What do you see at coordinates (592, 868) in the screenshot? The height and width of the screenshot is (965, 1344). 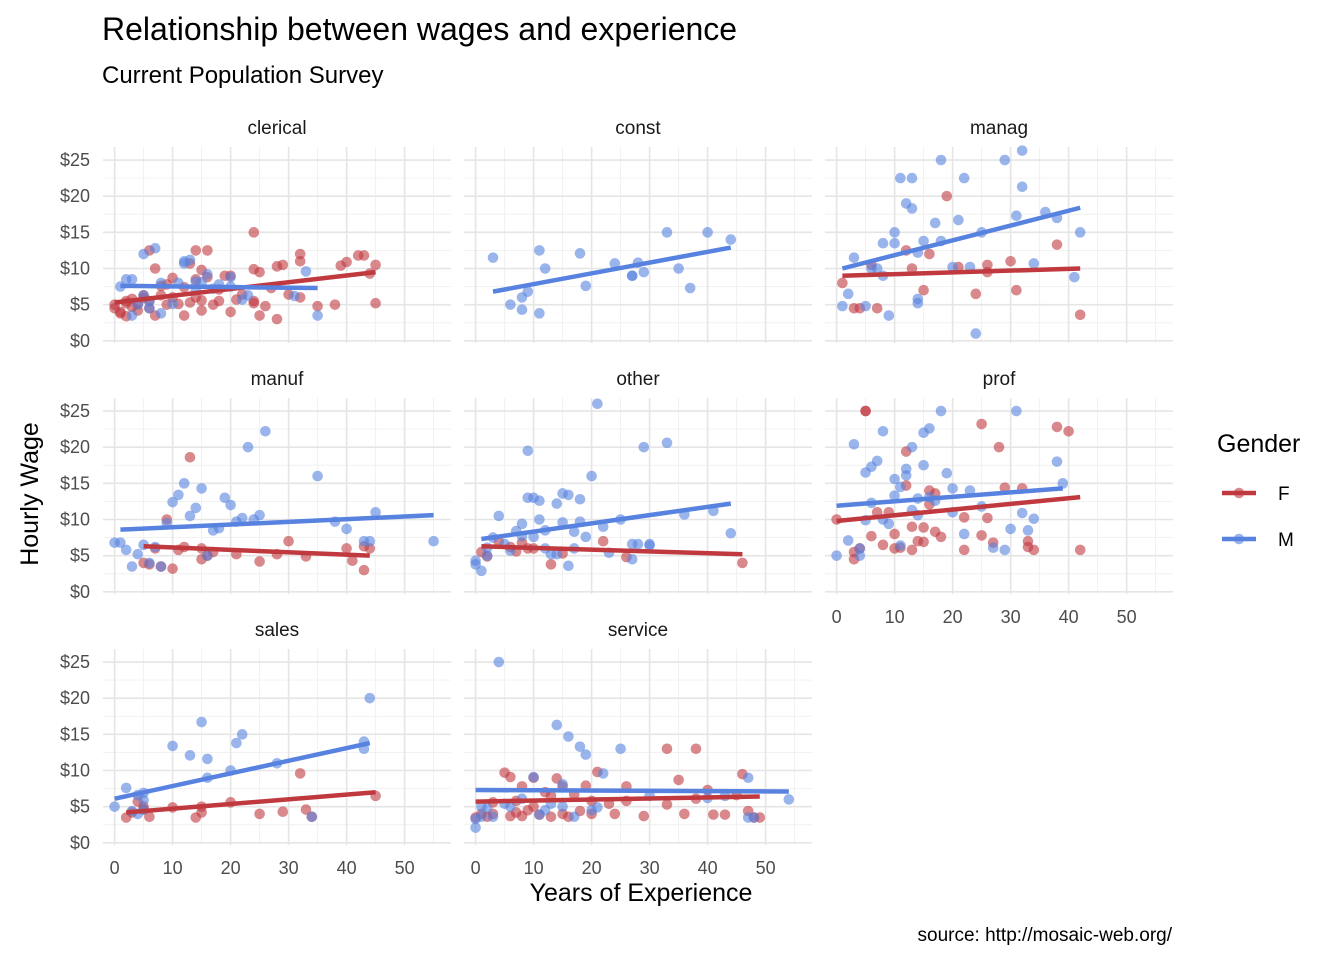 I see `x-tick-label: 20` at bounding box center [592, 868].